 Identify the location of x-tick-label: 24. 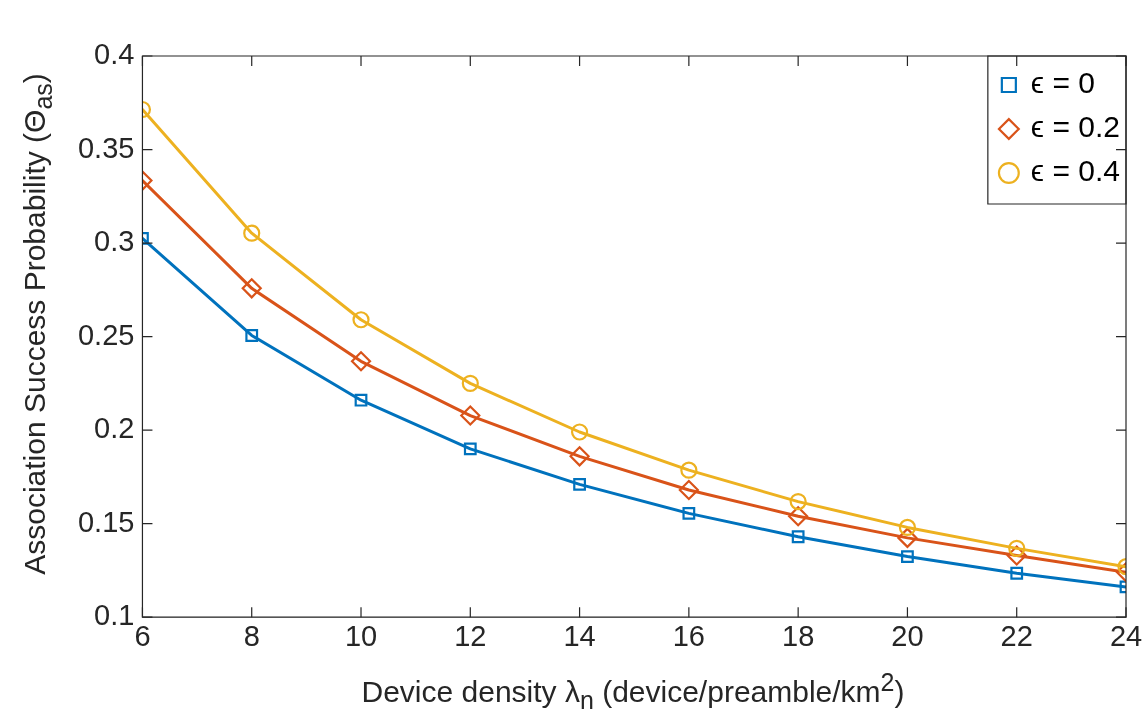
(1126, 635).